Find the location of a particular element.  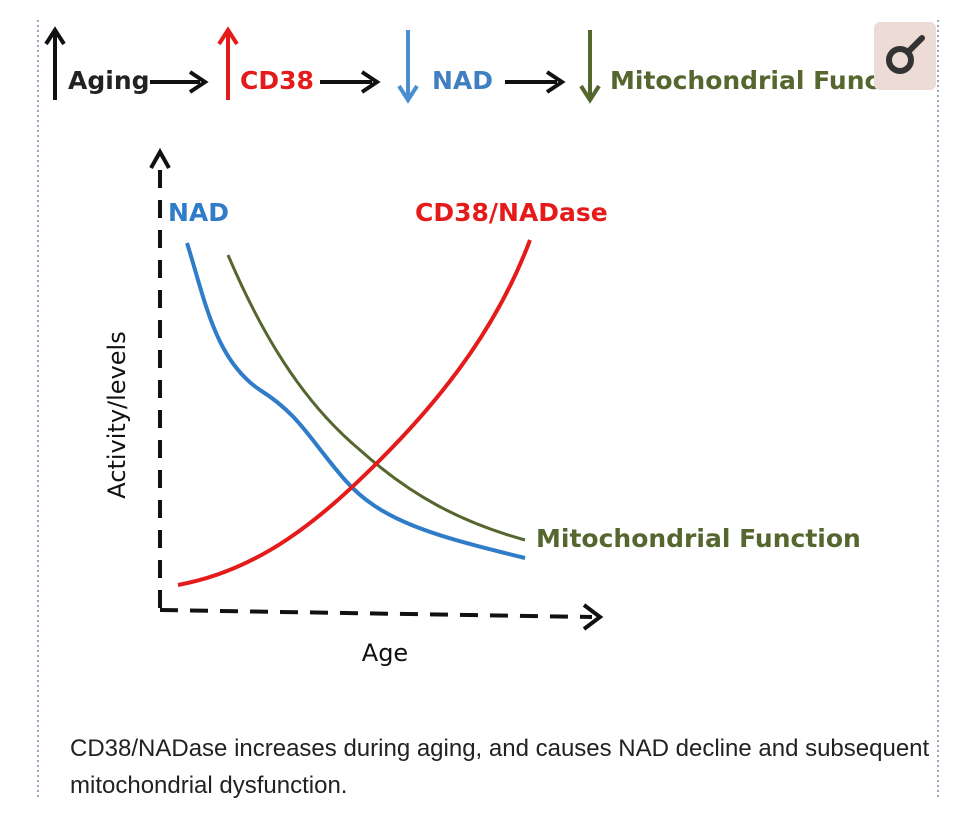

x-axis-label: Age is located at coordinates (385, 653).